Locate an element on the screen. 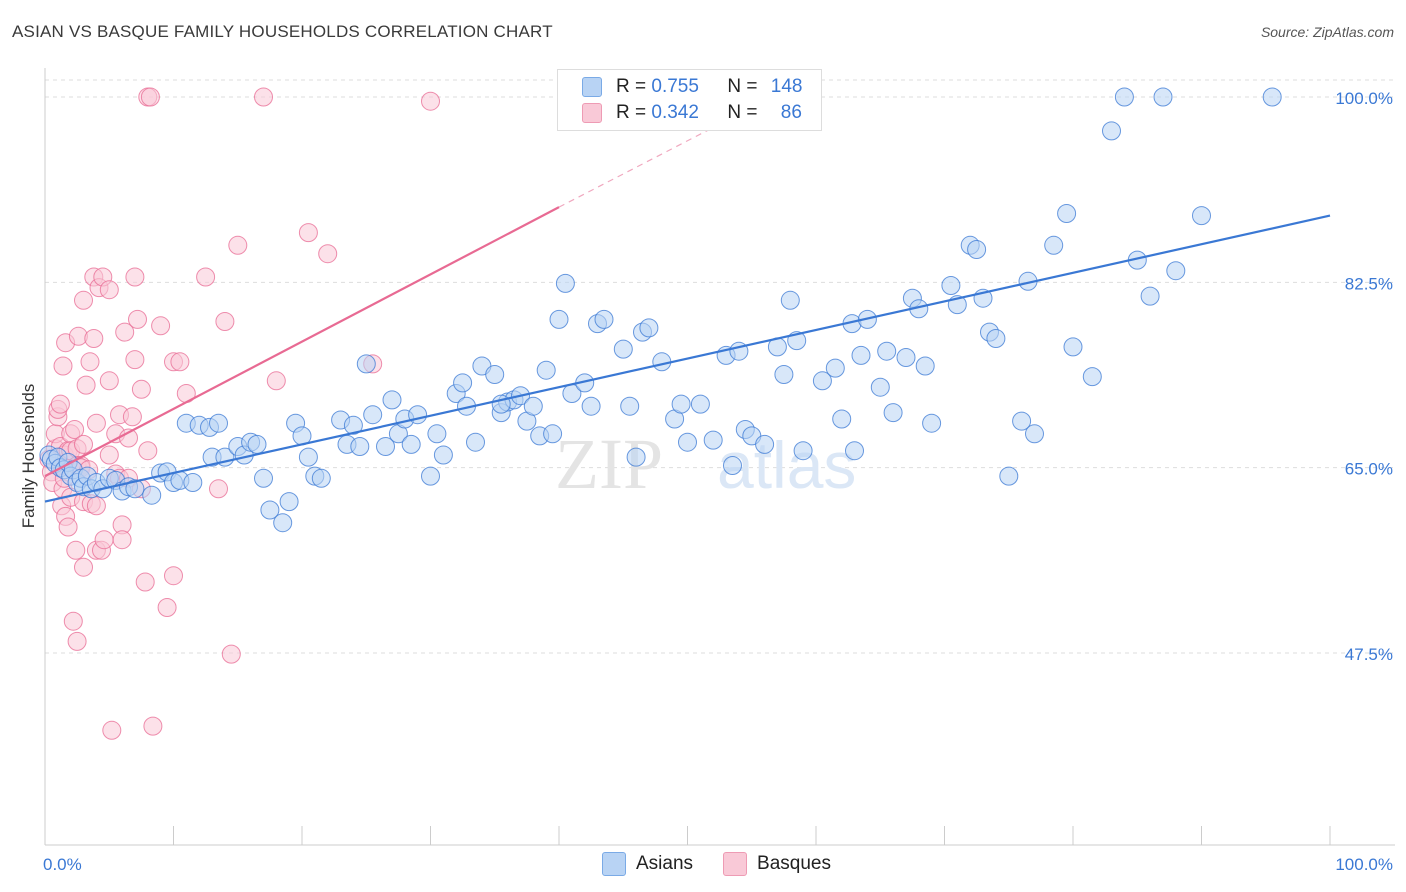 The image size is (1406, 892). basque-trend-line is located at coordinates (302, 342).